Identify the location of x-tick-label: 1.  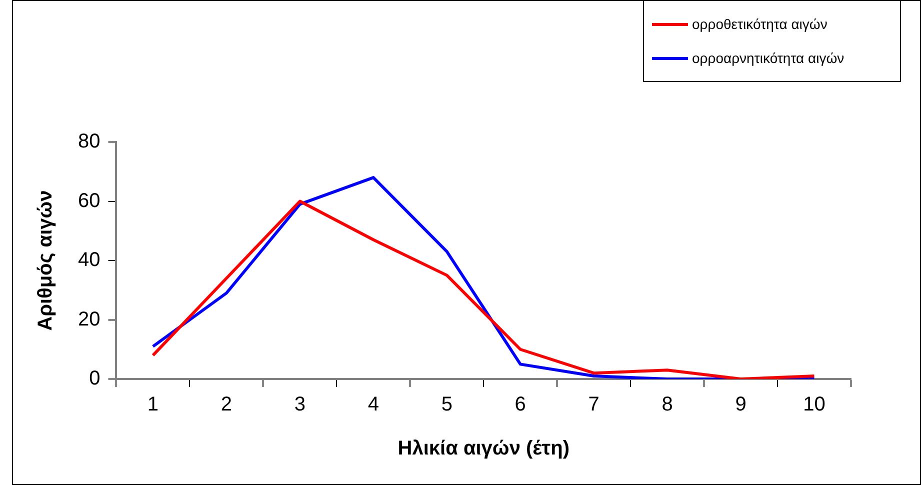
(153, 405).